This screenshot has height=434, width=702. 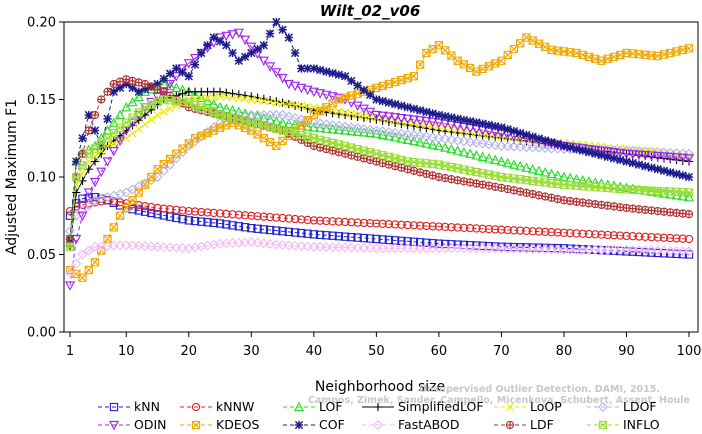 What do you see at coordinates (150, 424) in the screenshot?
I see `legend-label-odin: ODIN` at bounding box center [150, 424].